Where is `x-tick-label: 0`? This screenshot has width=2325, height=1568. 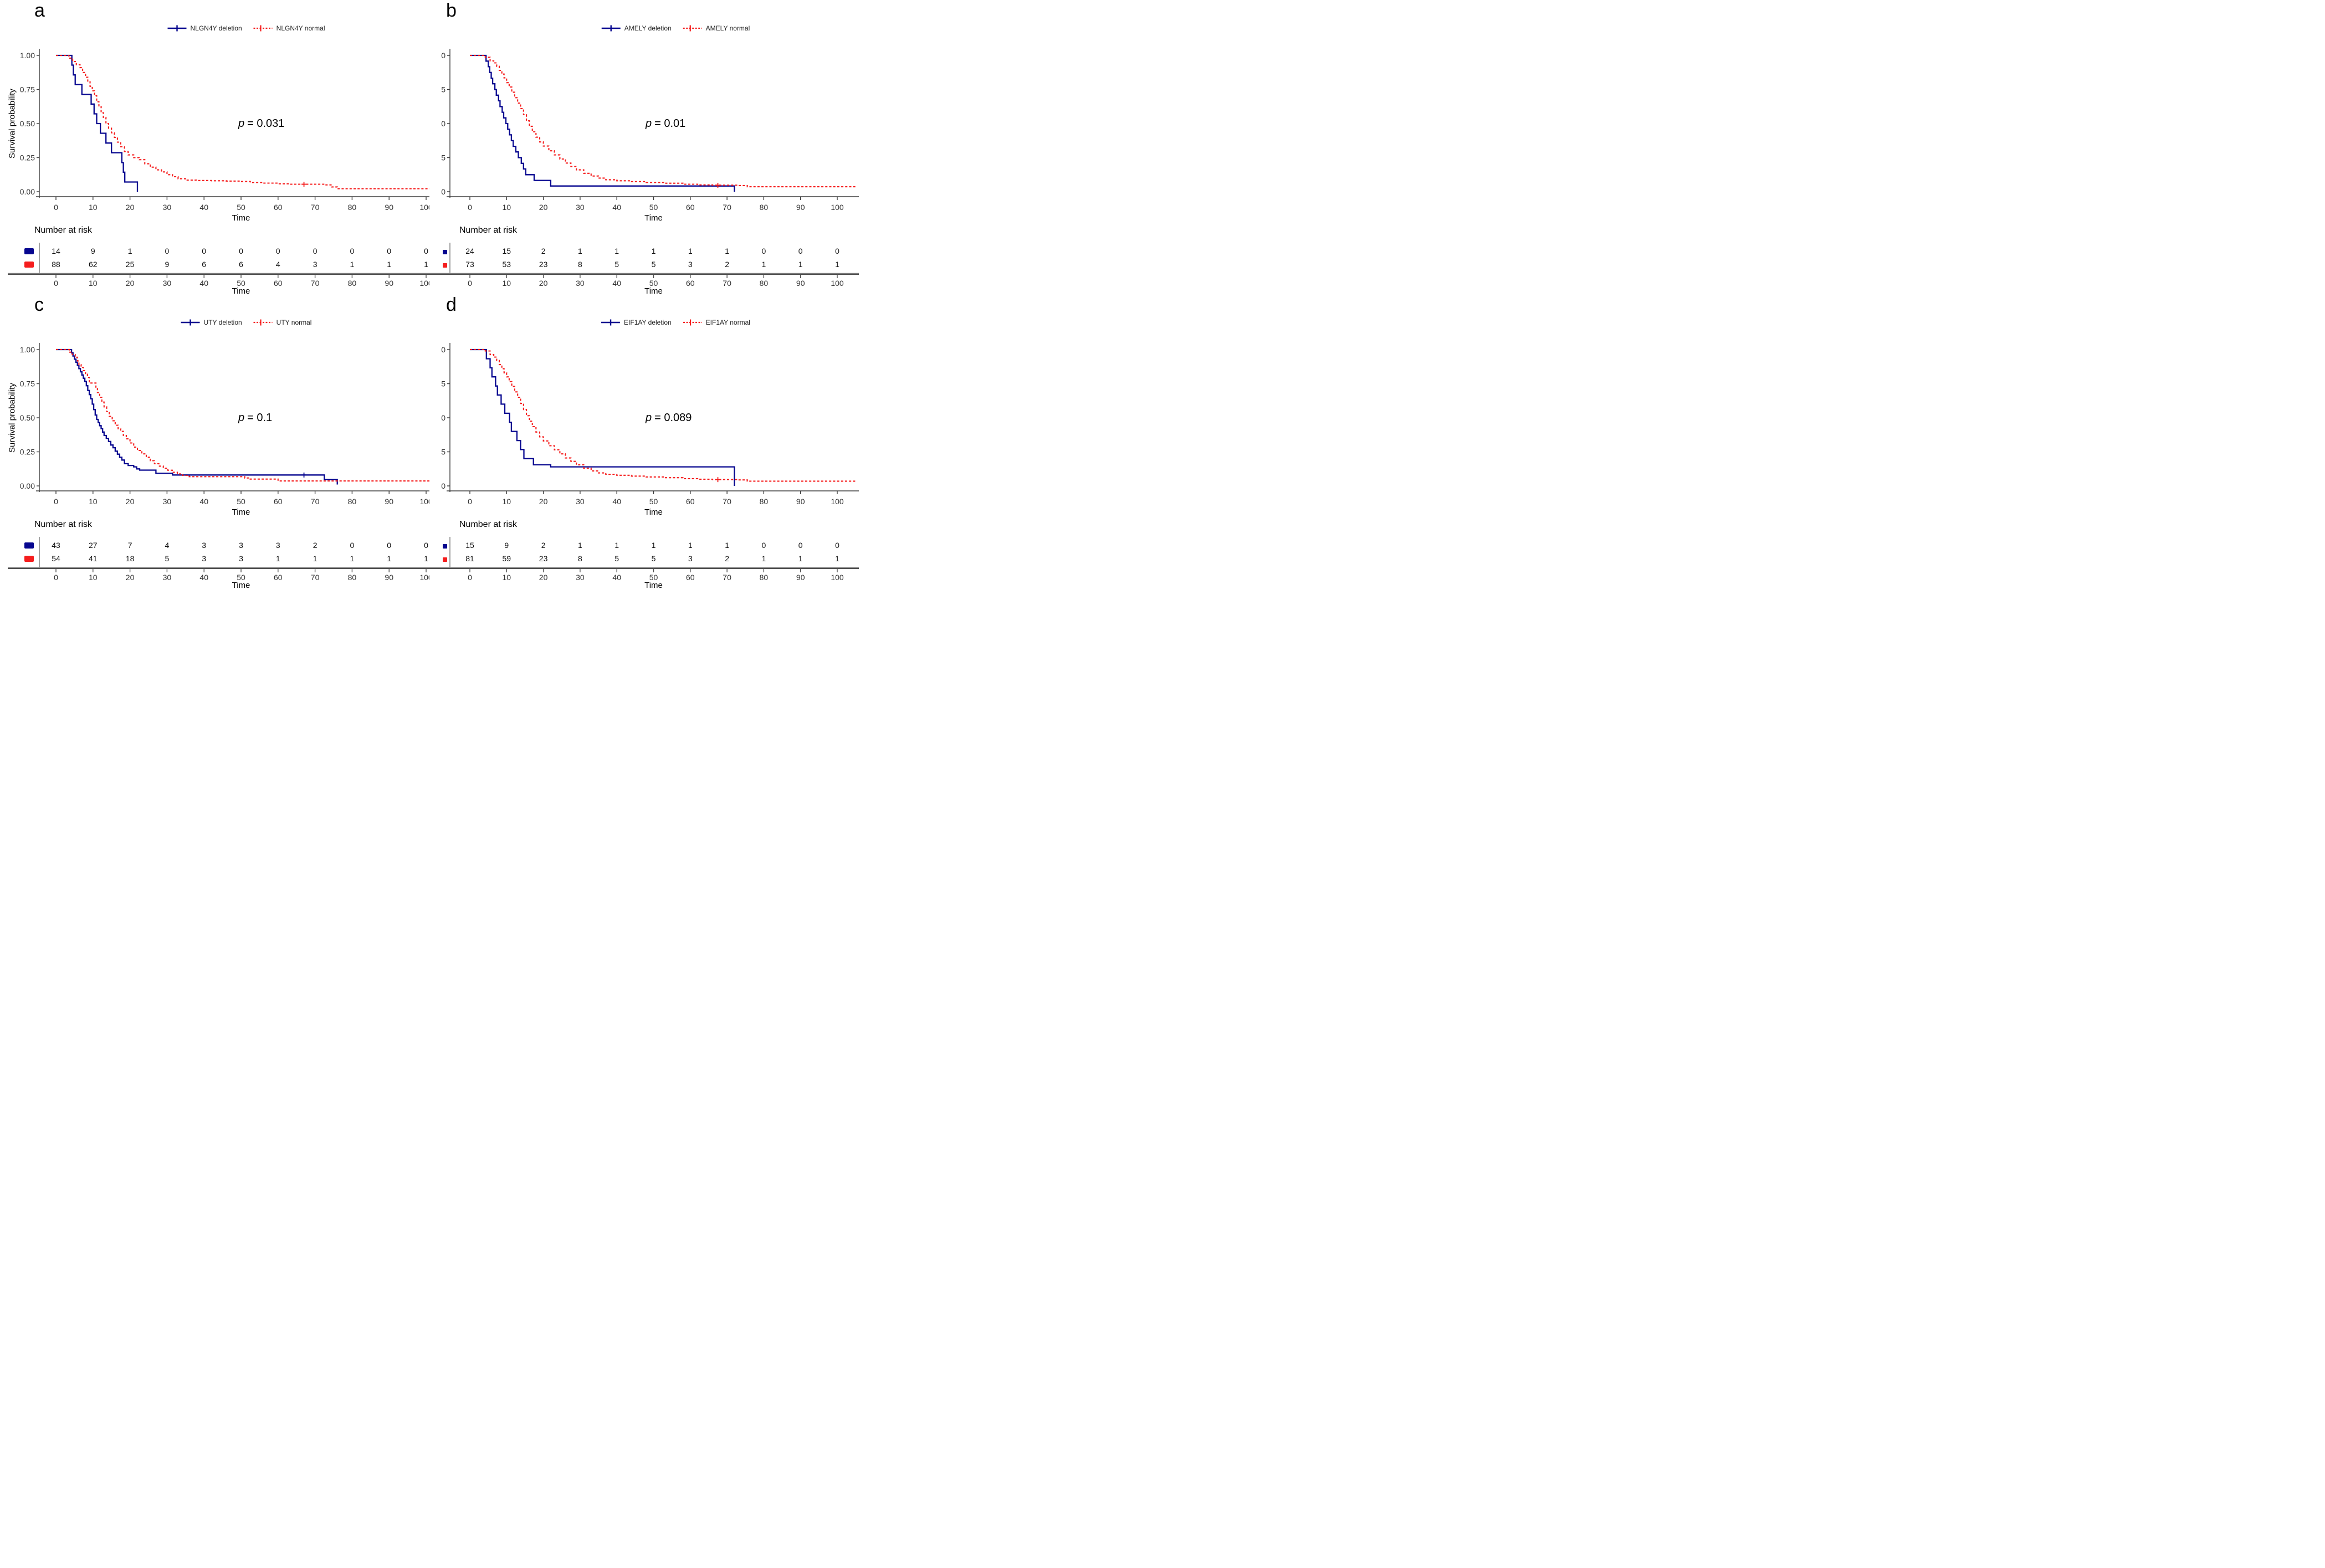
x-tick-label: 0 is located at coordinates (56, 207).